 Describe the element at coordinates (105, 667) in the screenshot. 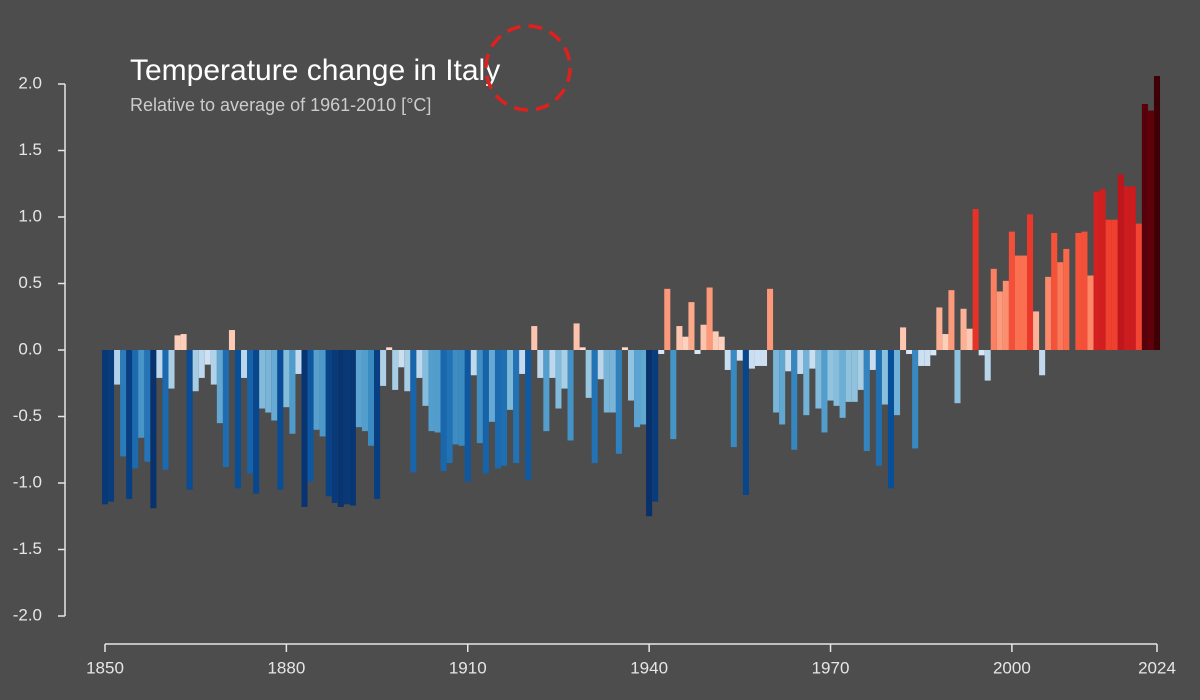

I see `x-tick-label: 1850` at that location.